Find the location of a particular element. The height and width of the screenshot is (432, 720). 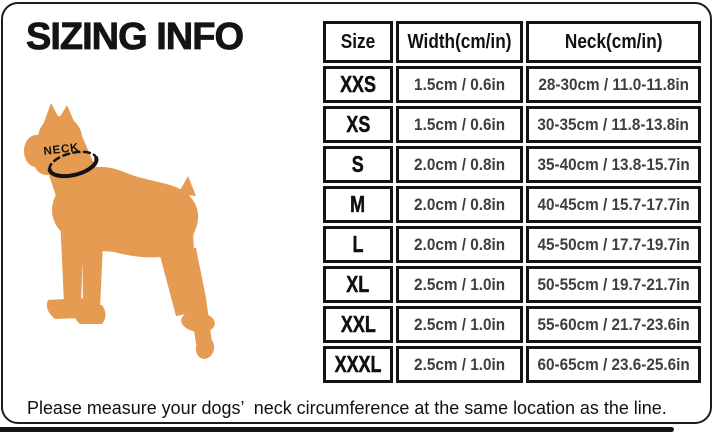

header-size: Size is located at coordinates (358, 42).